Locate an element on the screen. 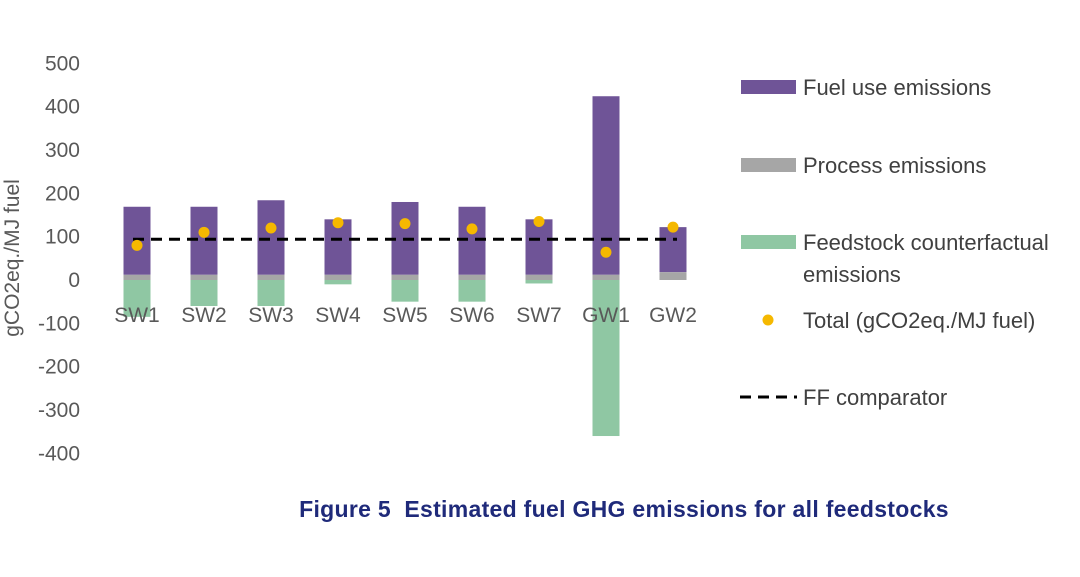 The image size is (1080, 577). x-category-label: SW7 is located at coordinates (539, 315).